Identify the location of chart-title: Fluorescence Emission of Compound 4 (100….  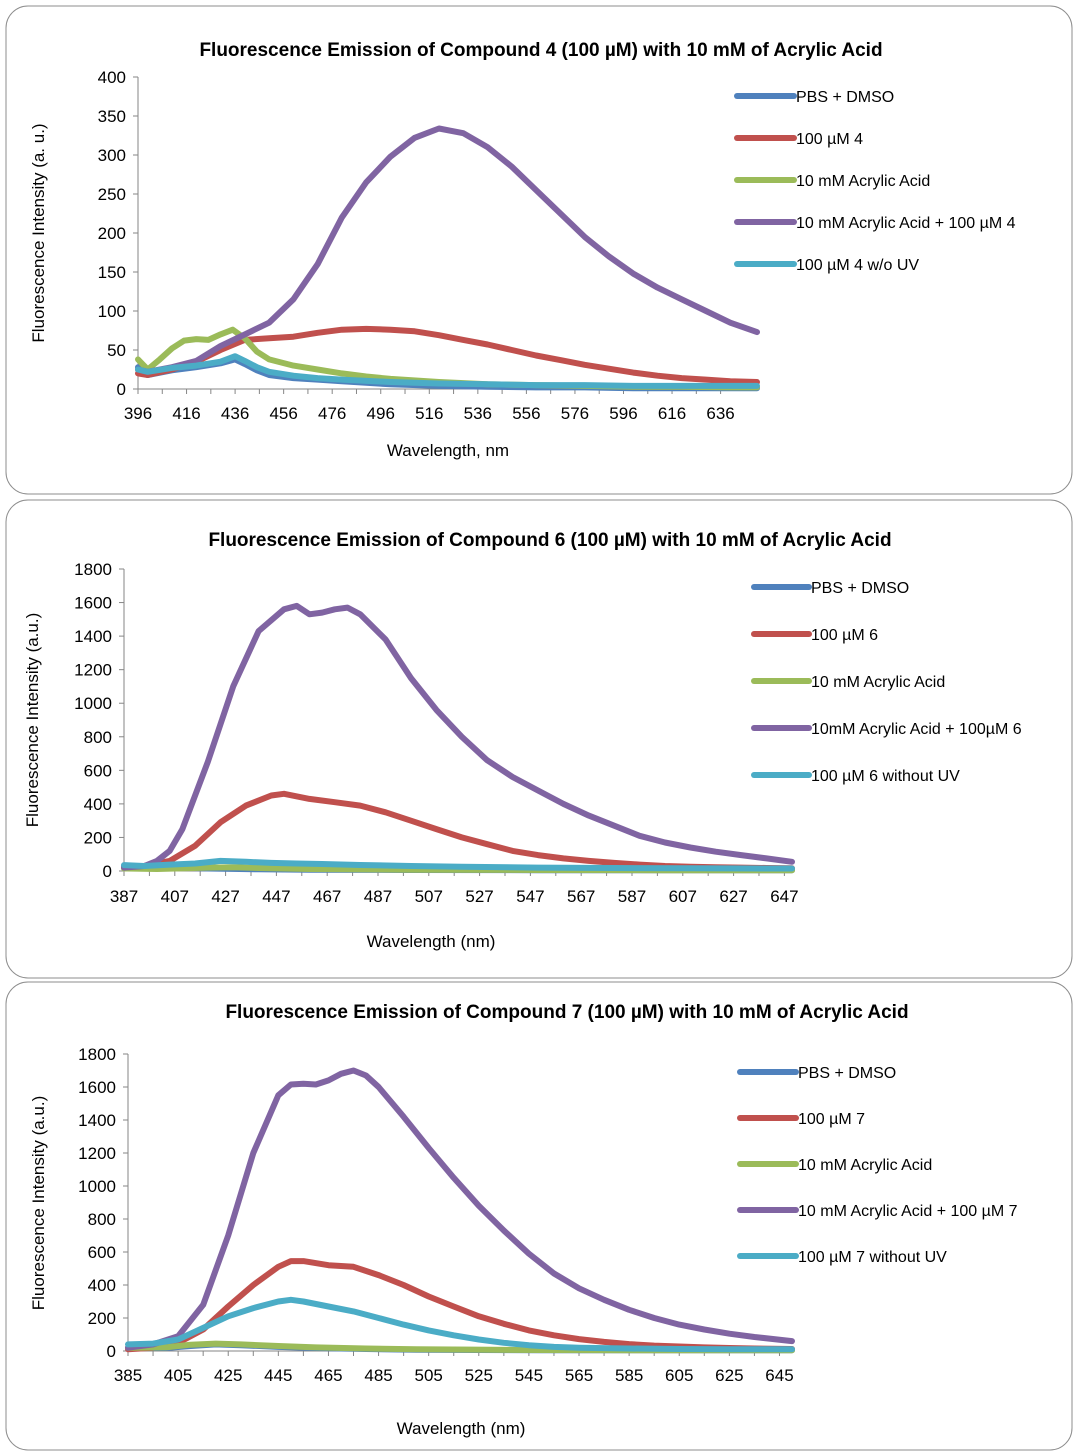
(540, 50).